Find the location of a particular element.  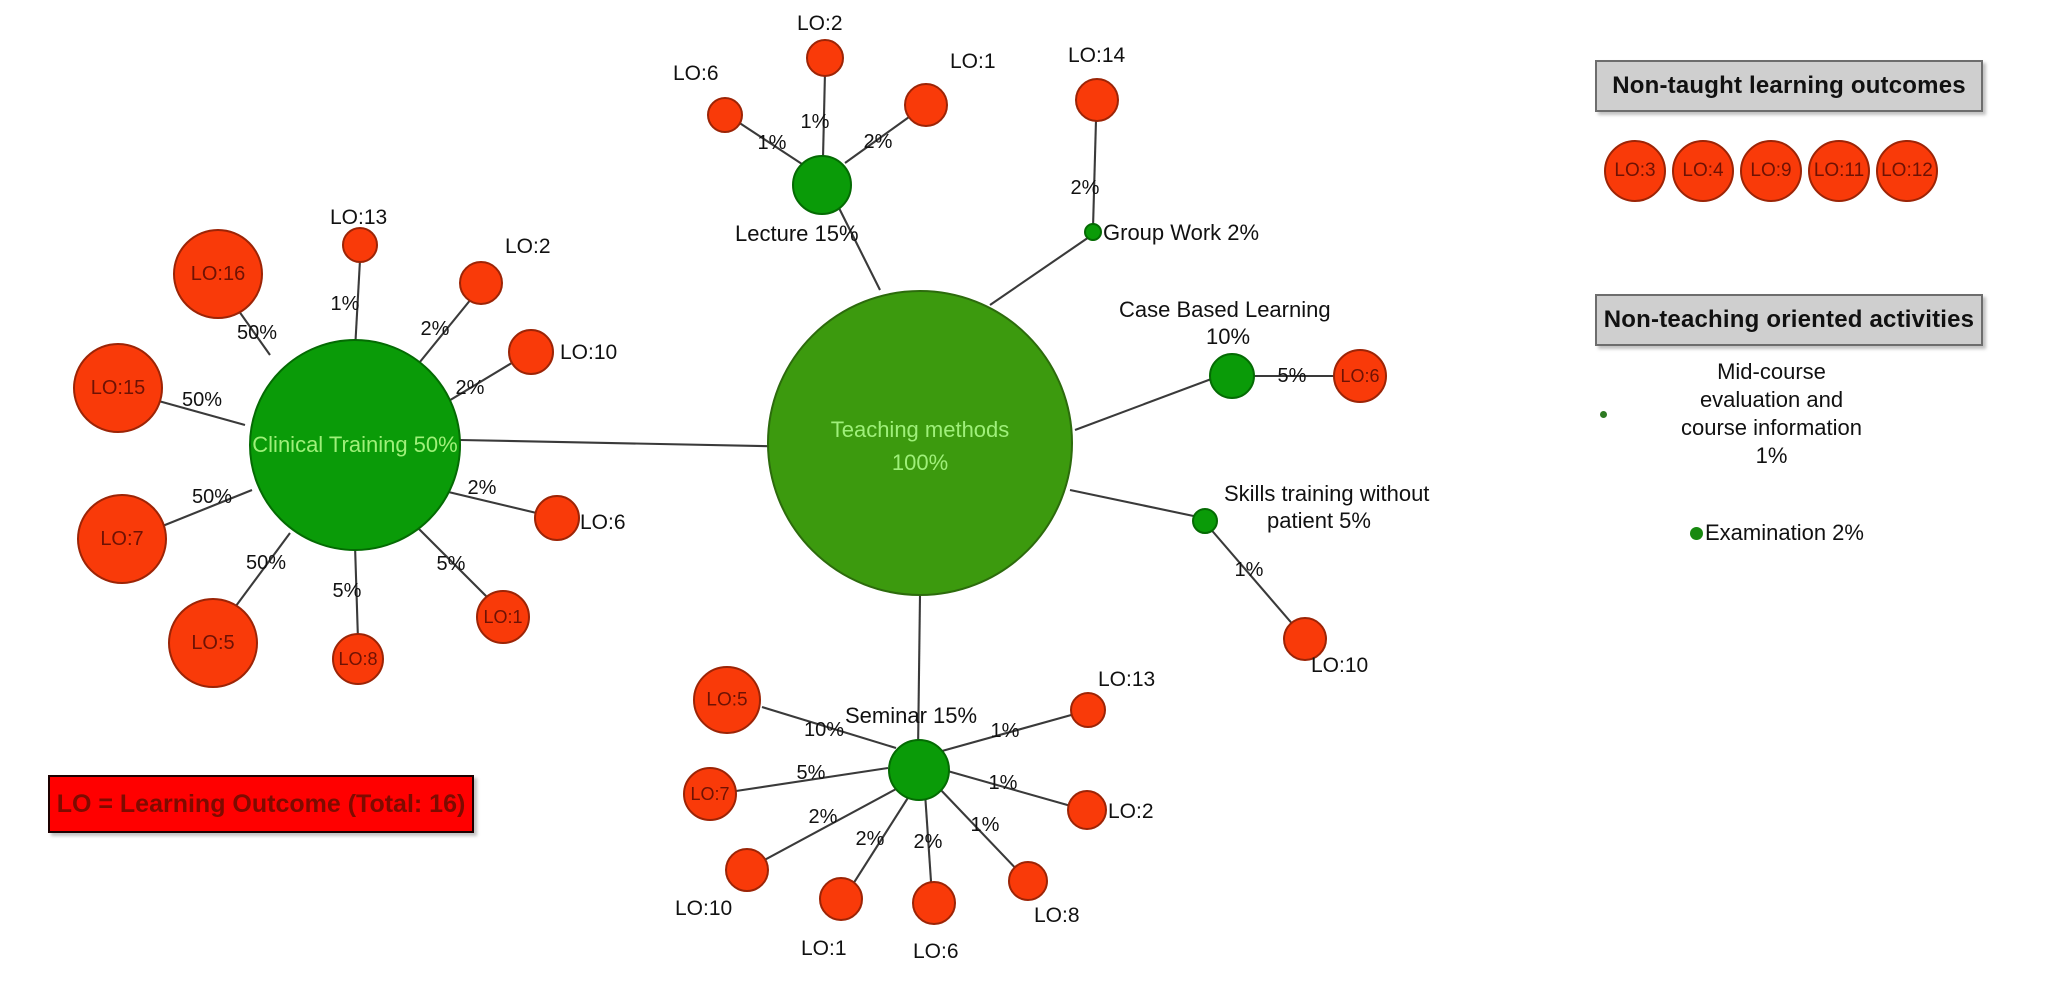

lo2-circle is located at coordinates (481, 283).